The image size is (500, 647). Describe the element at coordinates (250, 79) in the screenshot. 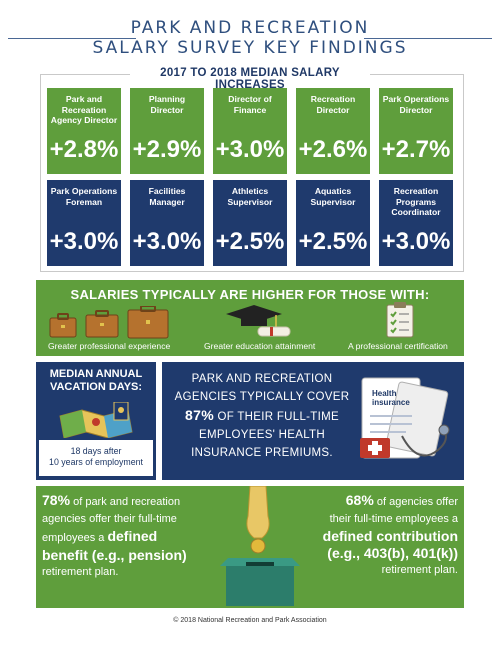

I see `salary-heading: 2017 TO 2018 MEDIAN SALARY INCREASES` at that location.